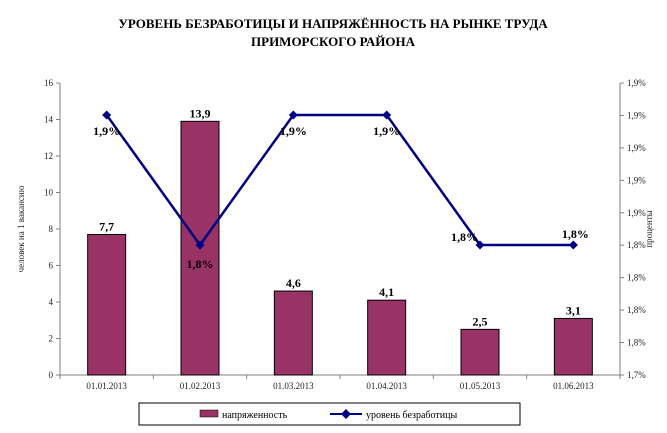 Image resolution: width=667 pixels, height=433 pixels. Describe the element at coordinates (48, 156) in the screenshot. I see `y-tick-label: 12` at that location.